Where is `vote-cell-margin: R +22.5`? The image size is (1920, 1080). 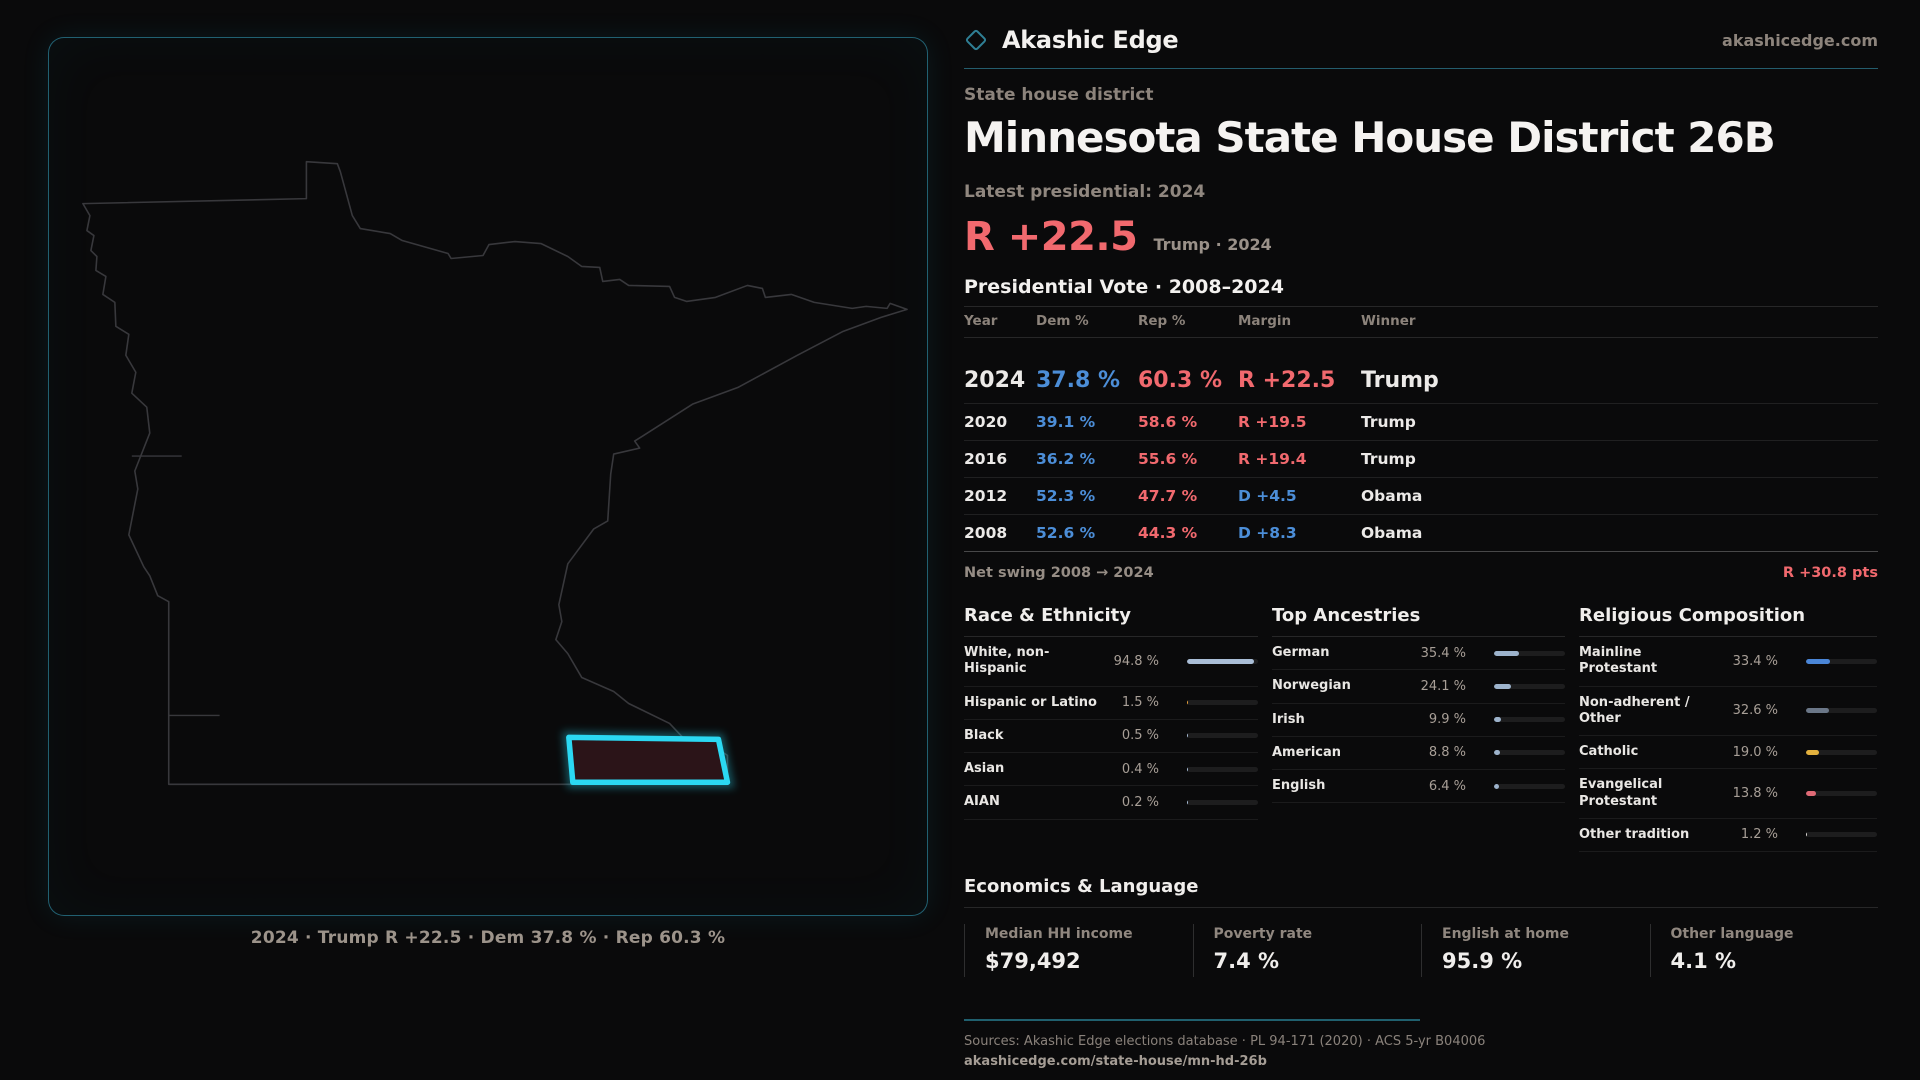 vote-cell-margin: R +22.5 is located at coordinates (1287, 380).